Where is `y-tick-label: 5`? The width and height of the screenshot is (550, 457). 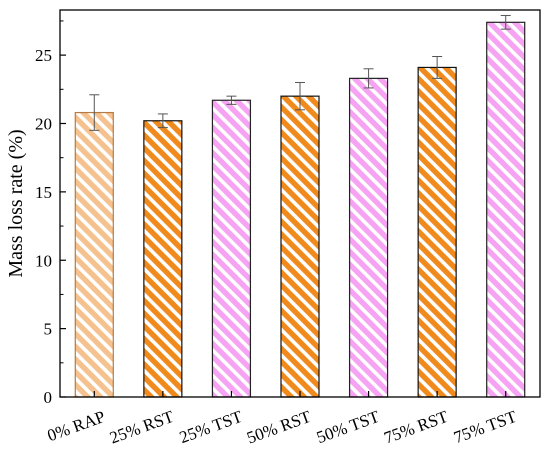
y-tick-label: 5 is located at coordinates (48, 329).